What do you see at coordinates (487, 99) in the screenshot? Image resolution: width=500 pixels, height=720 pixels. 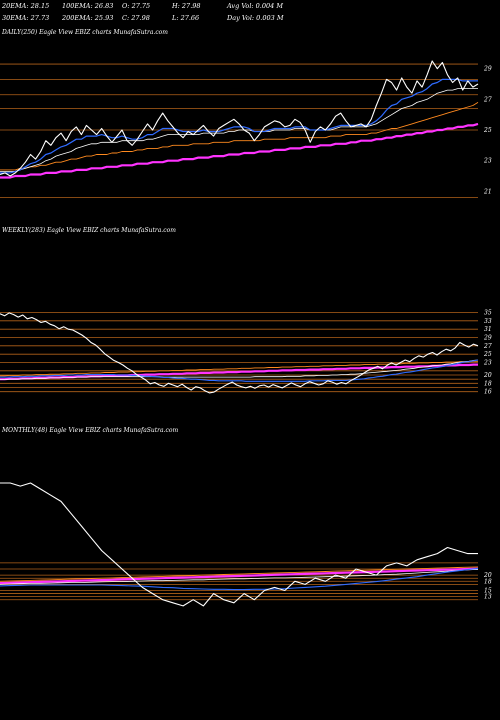 I see `y-tick-label-0-1: 27` at bounding box center [487, 99].